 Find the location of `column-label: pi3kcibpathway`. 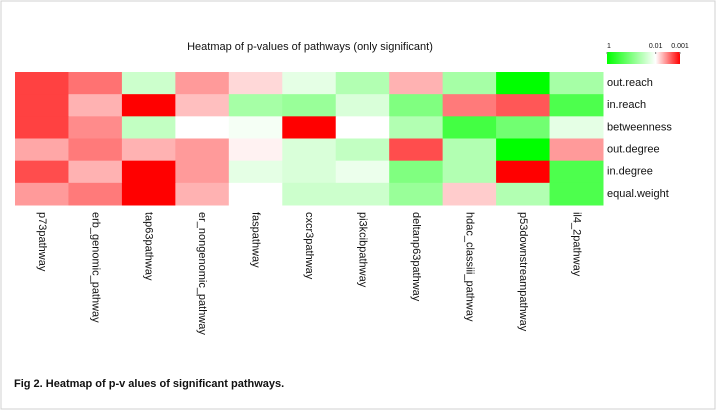

column-label: pi3kcibpathway is located at coordinates (363, 250).